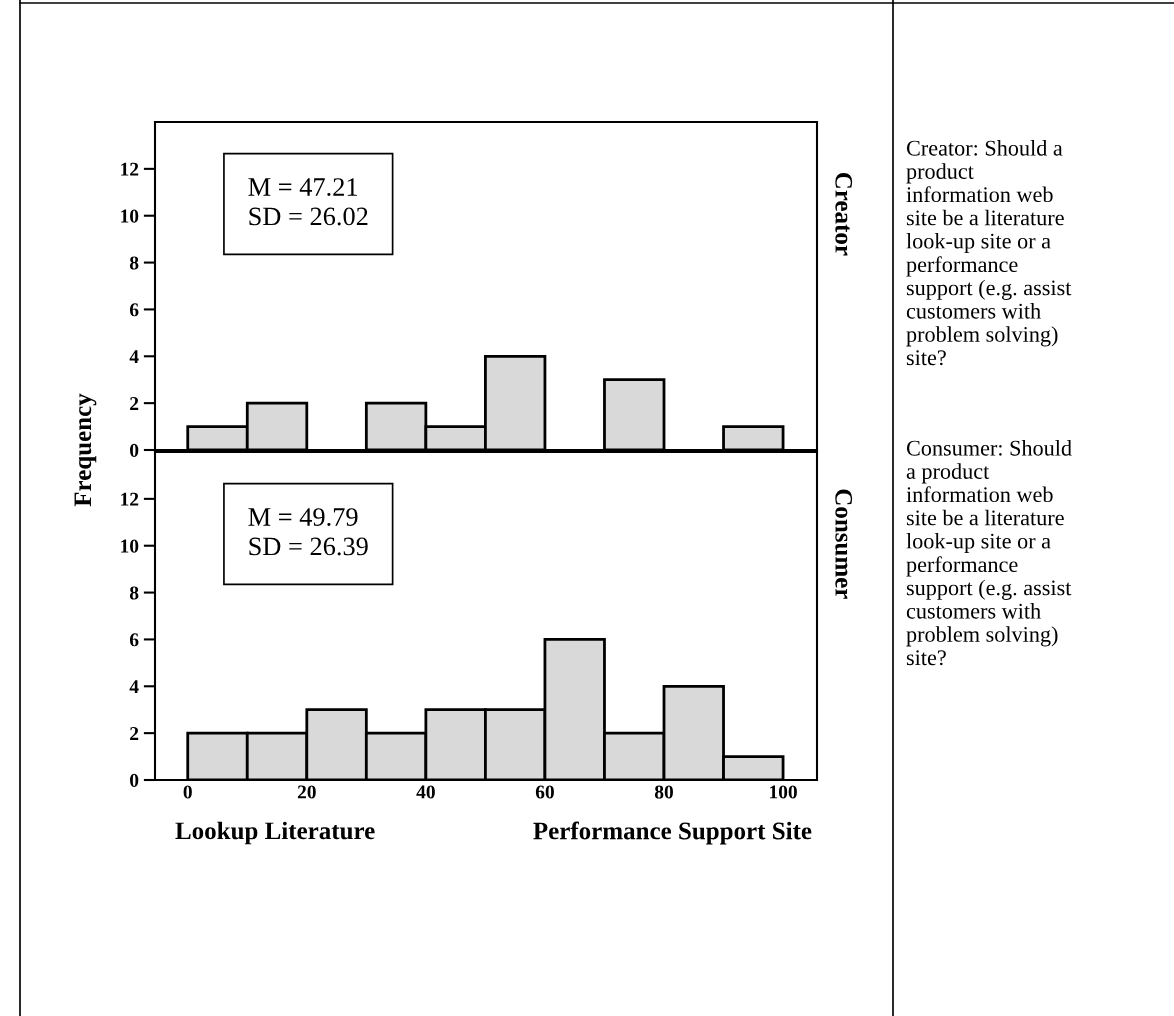 This screenshot has width=1174, height=1016. I want to click on text: Consumer, so click(844, 544).